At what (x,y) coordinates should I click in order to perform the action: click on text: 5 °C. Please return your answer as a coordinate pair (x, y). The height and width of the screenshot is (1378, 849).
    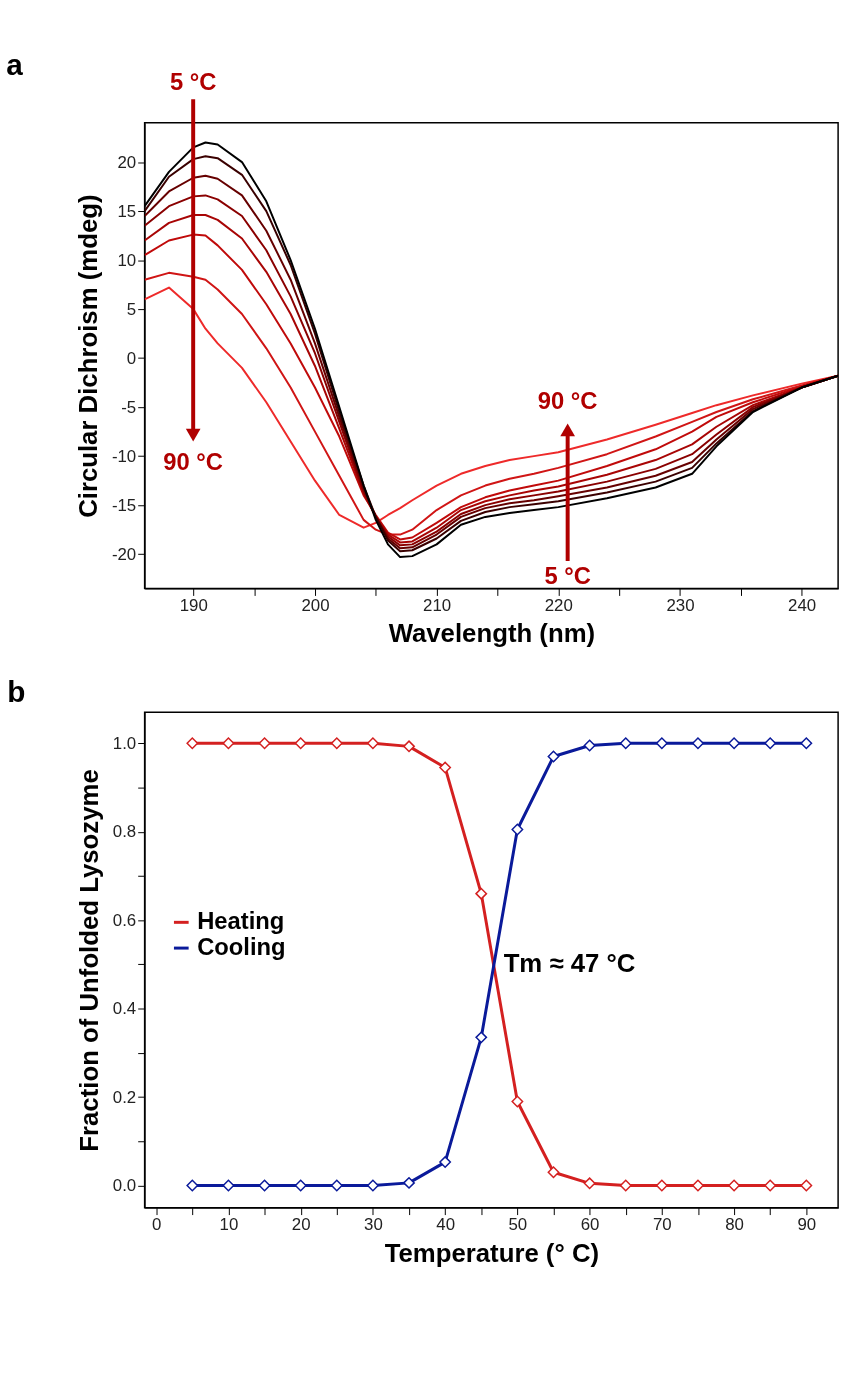
    Looking at the image, I should click on (193, 82).